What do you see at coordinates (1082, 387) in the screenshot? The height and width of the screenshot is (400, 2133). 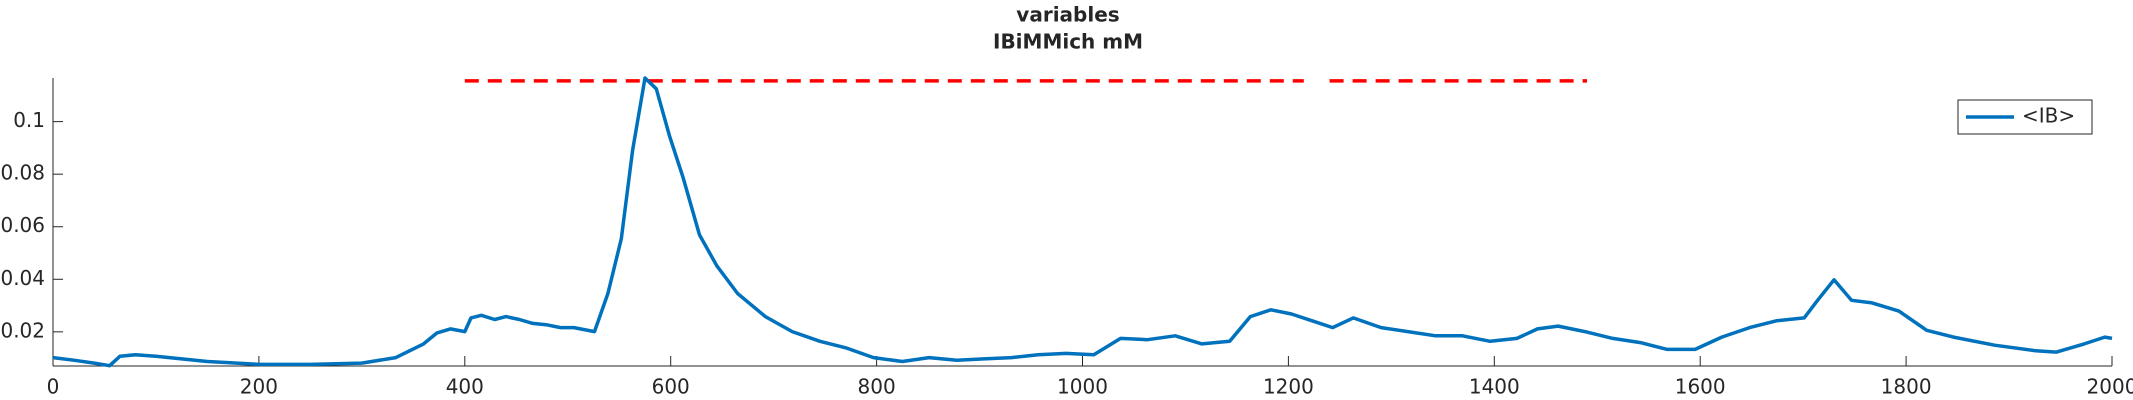 I see `x-tick-label: 1000` at bounding box center [1082, 387].